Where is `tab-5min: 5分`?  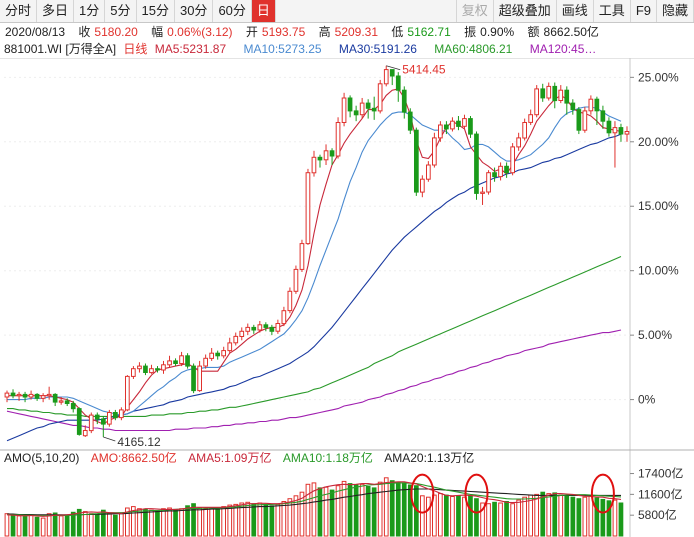
tab-5min: 5分 is located at coordinates (121, 11).